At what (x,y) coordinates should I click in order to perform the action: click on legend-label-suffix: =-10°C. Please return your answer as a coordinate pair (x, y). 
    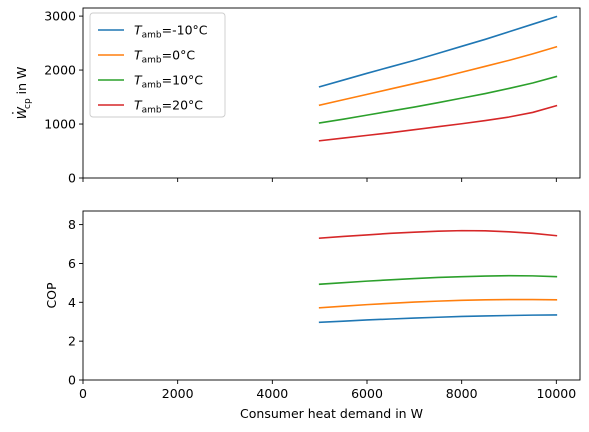
    Looking at the image, I should click on (185, 30).